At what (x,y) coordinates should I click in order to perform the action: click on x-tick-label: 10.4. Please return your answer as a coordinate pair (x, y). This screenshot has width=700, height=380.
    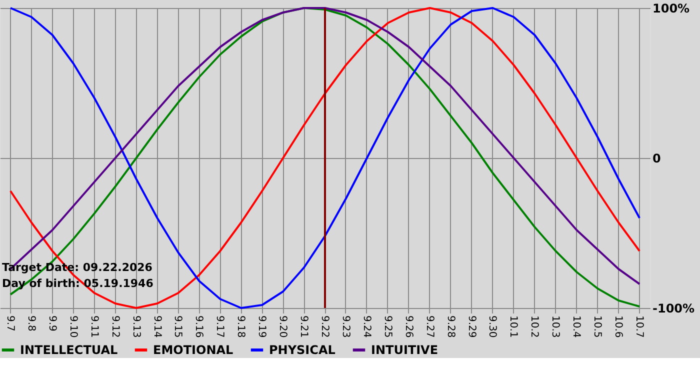
    Looking at the image, I should click on (576, 327).